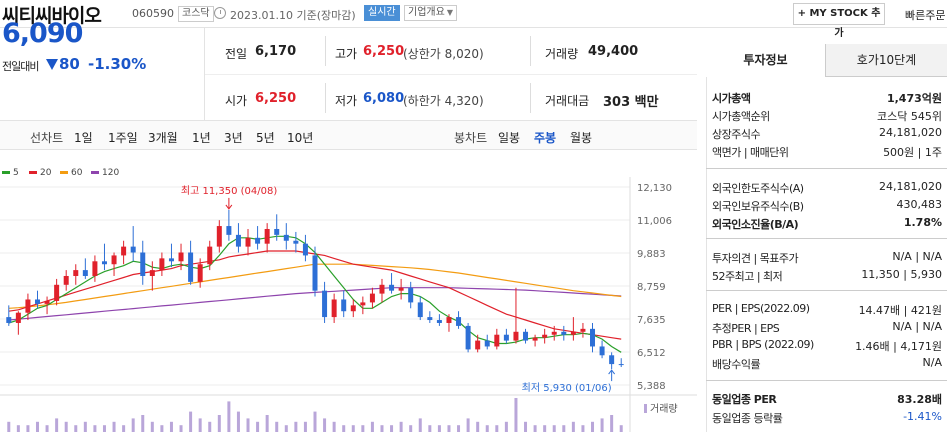 This screenshot has height=432, width=947. What do you see at coordinates (123, 138) in the screenshot?
I see `period-1w: 1주일` at bounding box center [123, 138].